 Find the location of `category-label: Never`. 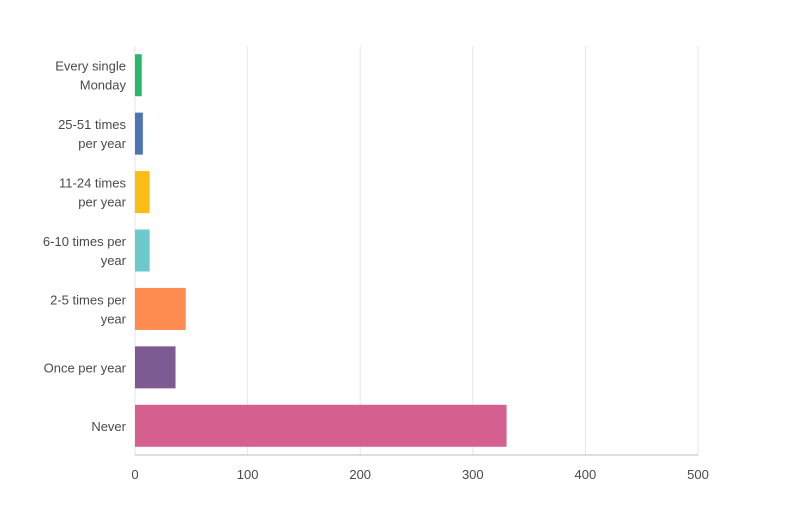

category-label: Never is located at coordinates (108, 426).